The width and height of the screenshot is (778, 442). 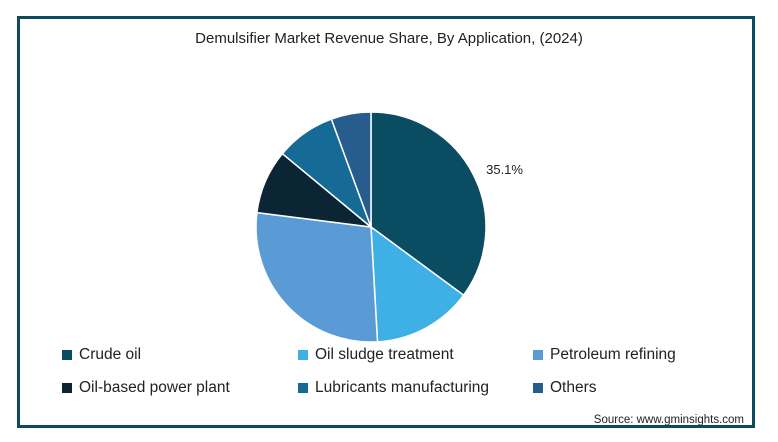 I want to click on pie-slice-petroleum-refining, so click(x=317, y=277).